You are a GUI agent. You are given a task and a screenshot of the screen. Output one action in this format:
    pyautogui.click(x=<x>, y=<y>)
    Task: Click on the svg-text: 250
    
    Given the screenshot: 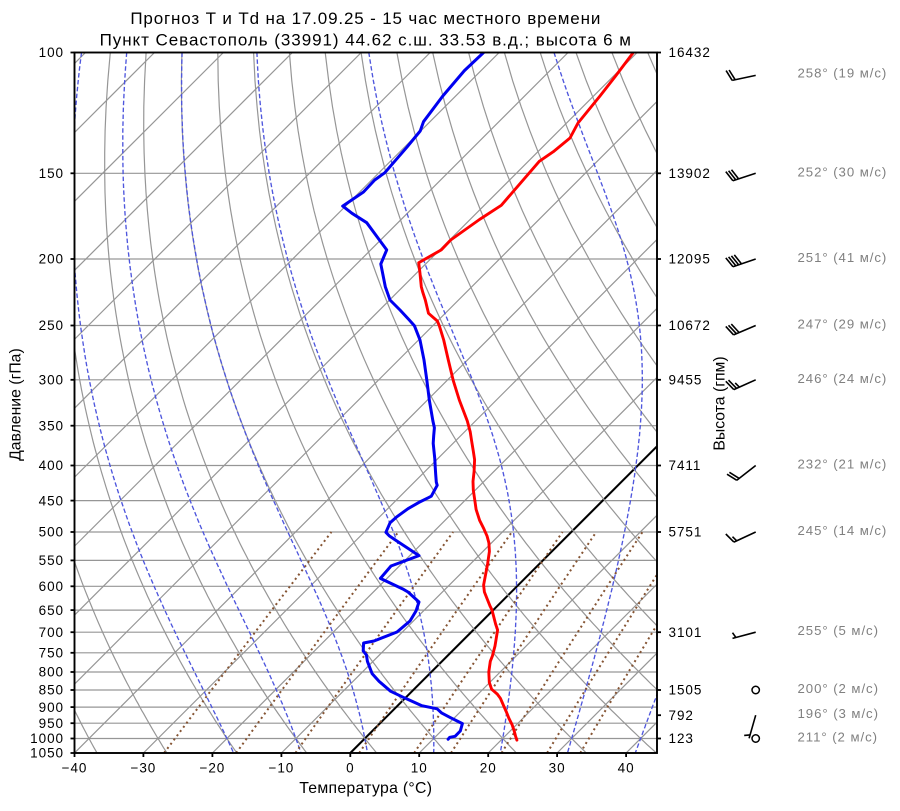 What is the action you would take?
    pyautogui.click(x=51, y=325)
    